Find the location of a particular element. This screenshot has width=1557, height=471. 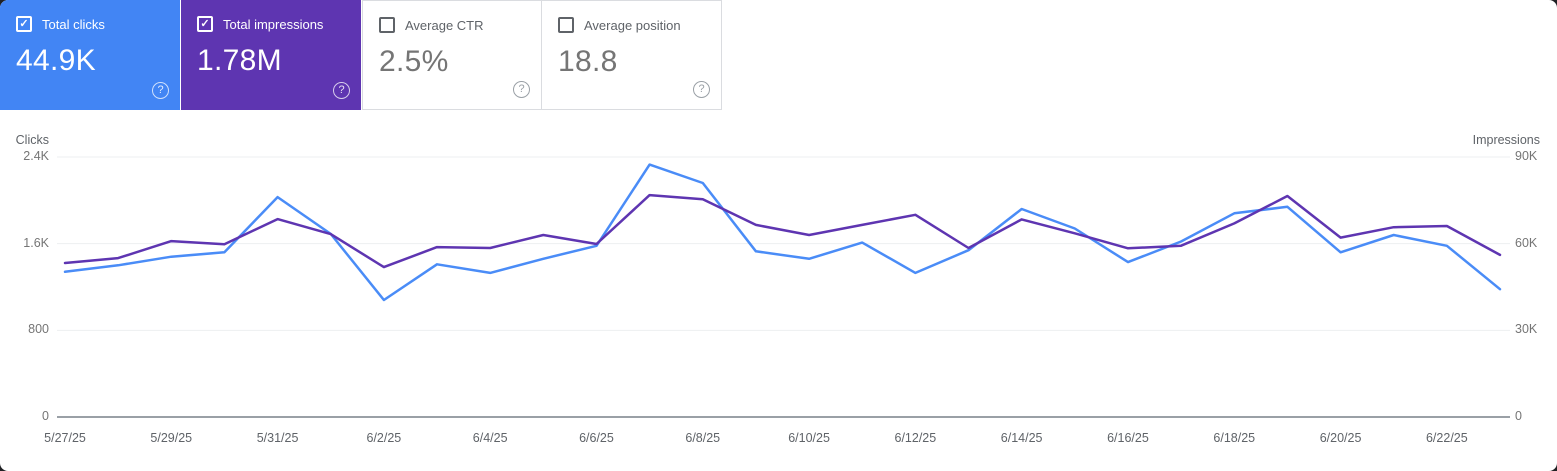

checkbox-total-impressions: ✓ is located at coordinates (205, 24).